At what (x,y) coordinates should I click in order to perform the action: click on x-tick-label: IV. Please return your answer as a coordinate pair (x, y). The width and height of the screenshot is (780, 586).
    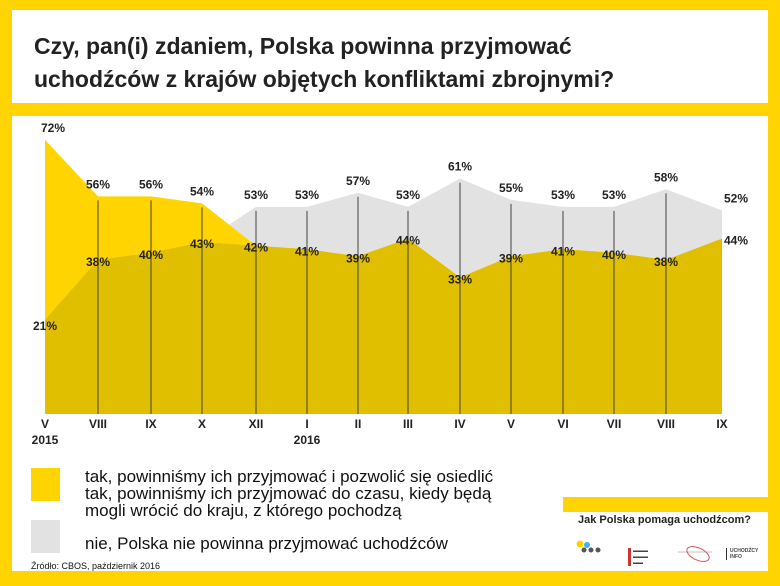
    Looking at the image, I should click on (459, 424).